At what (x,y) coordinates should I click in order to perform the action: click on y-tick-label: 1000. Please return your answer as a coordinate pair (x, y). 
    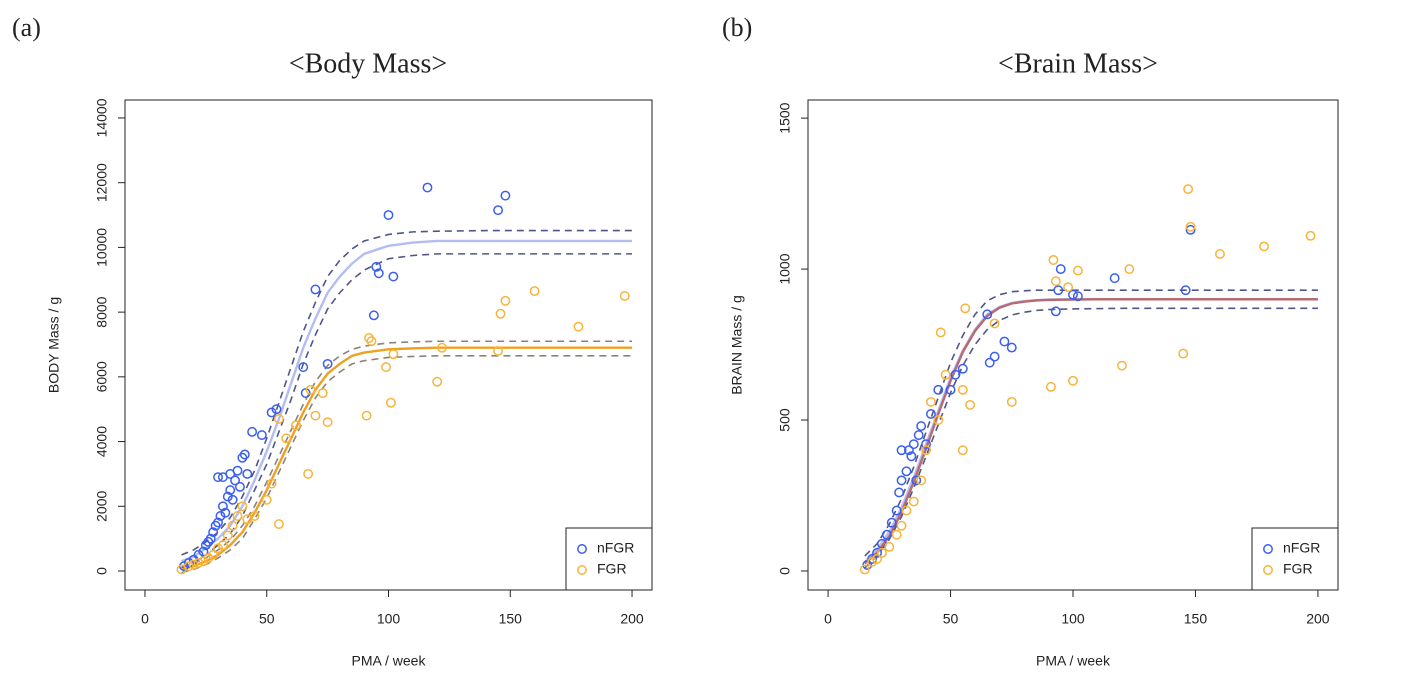
    Looking at the image, I should click on (785, 268).